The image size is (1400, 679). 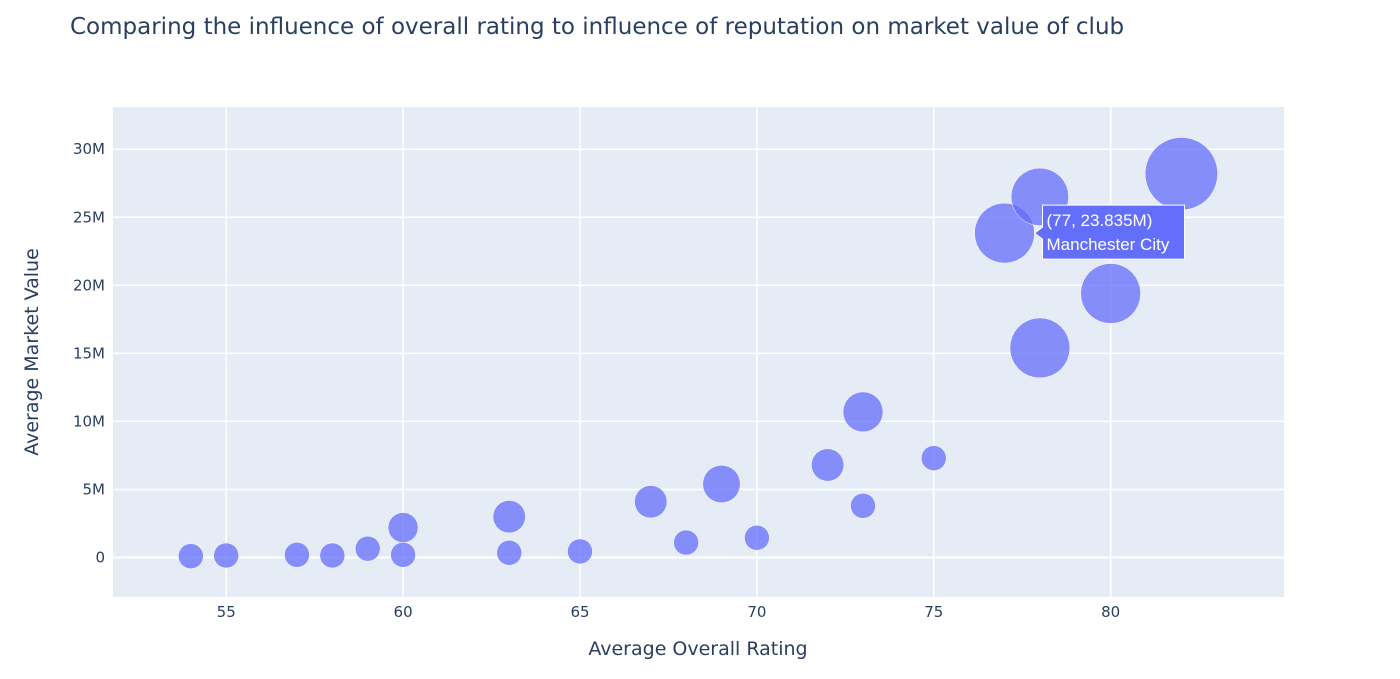 I want to click on tooltip-club-name: Manchester City, so click(x=1108, y=244).